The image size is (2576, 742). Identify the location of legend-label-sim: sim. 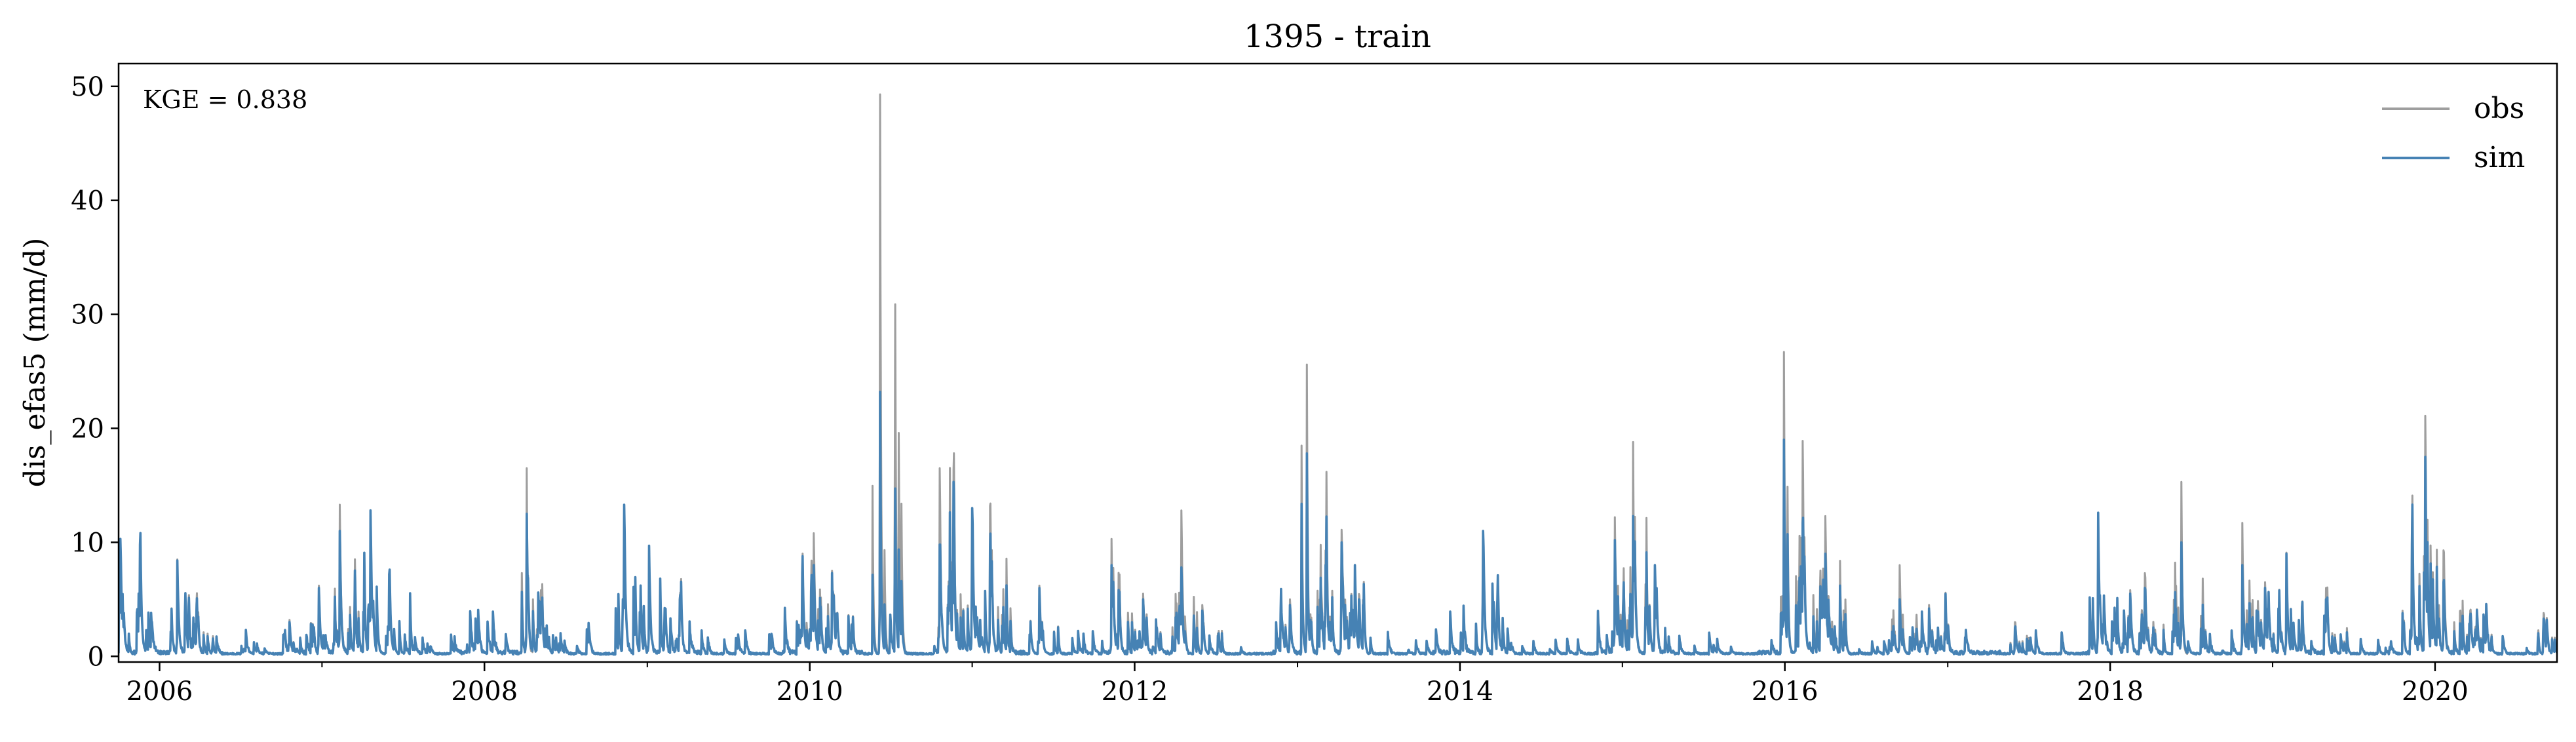
(2499, 157).